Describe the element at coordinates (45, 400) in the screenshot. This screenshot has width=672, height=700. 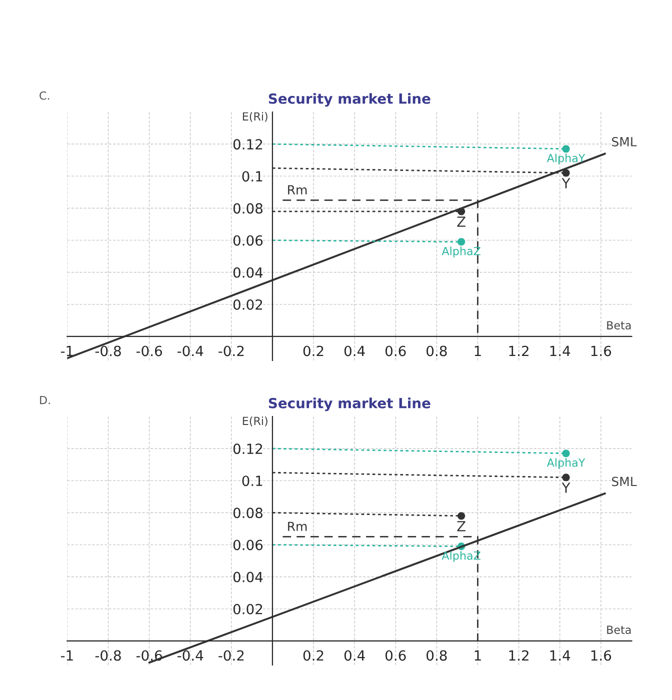
I see `text: D.` at that location.